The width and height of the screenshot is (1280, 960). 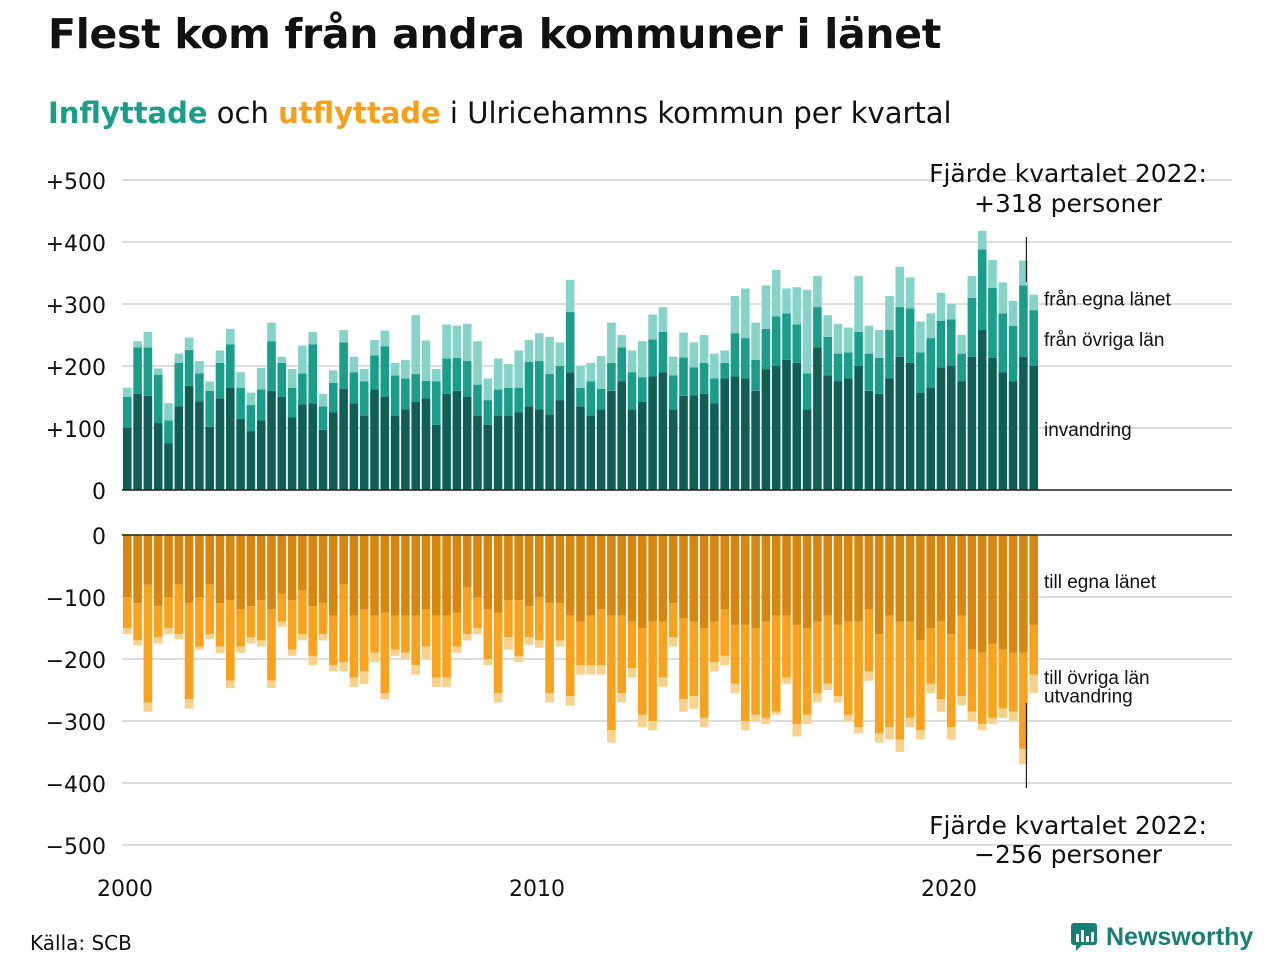 What do you see at coordinates (128, 113) in the screenshot?
I see `subtitle-inflyttade: Inflyttade` at bounding box center [128, 113].